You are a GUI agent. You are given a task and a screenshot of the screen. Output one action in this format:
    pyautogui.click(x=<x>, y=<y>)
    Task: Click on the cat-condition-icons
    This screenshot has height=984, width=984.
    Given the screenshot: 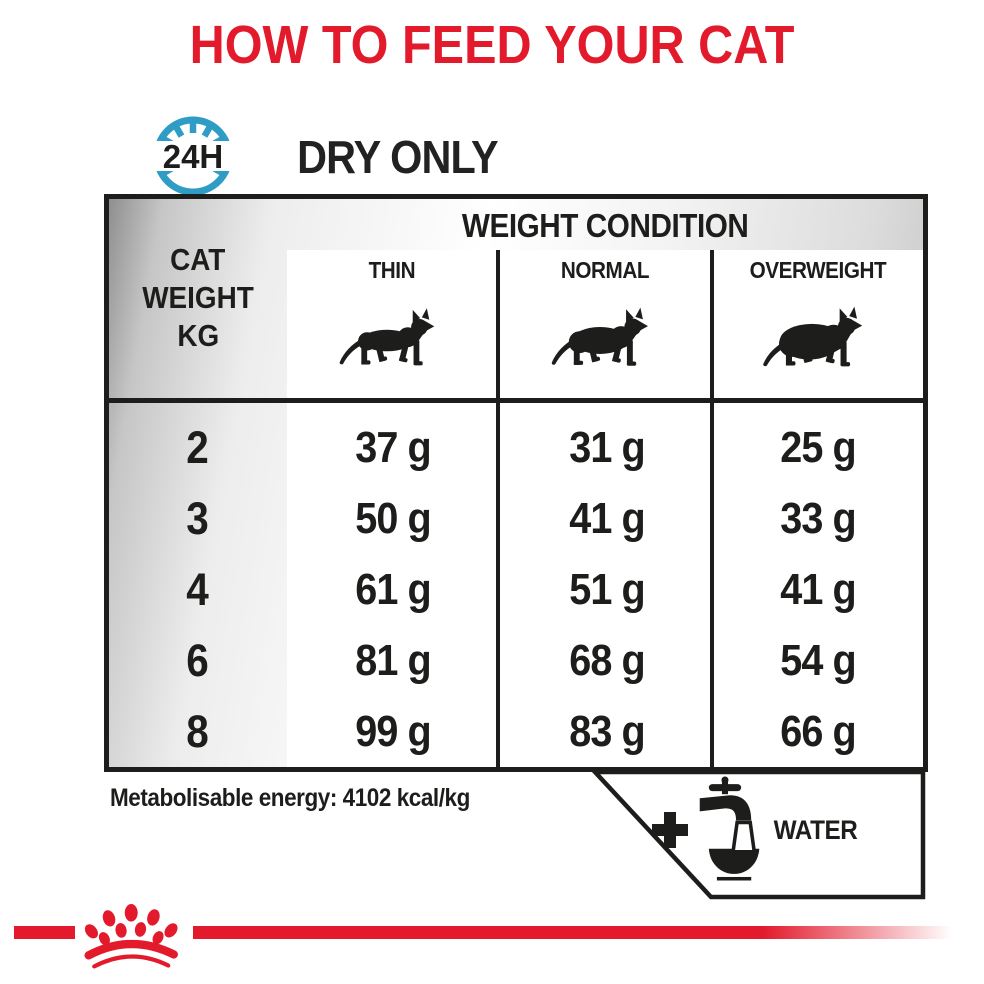 What is the action you would take?
    pyautogui.click(x=605, y=343)
    